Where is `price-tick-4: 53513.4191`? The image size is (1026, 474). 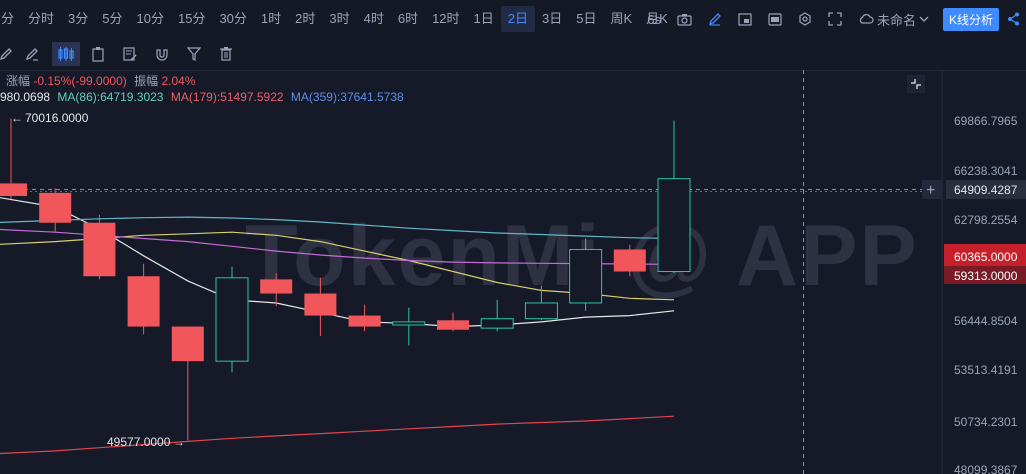 price-tick-4: 53513.4191 is located at coordinates (986, 370).